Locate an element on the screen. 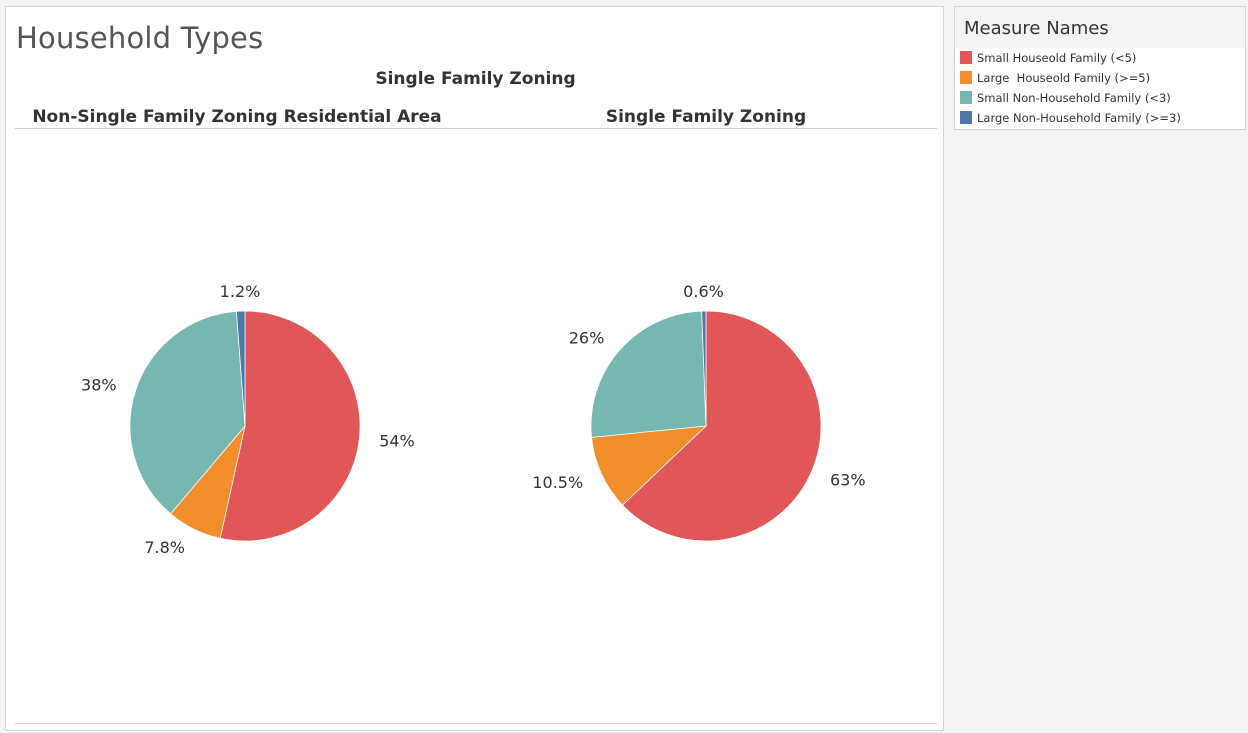 The image size is (1248, 733). legend-item-large-non-household: Large Non-Household Family (>=3) is located at coordinates (1100, 118).